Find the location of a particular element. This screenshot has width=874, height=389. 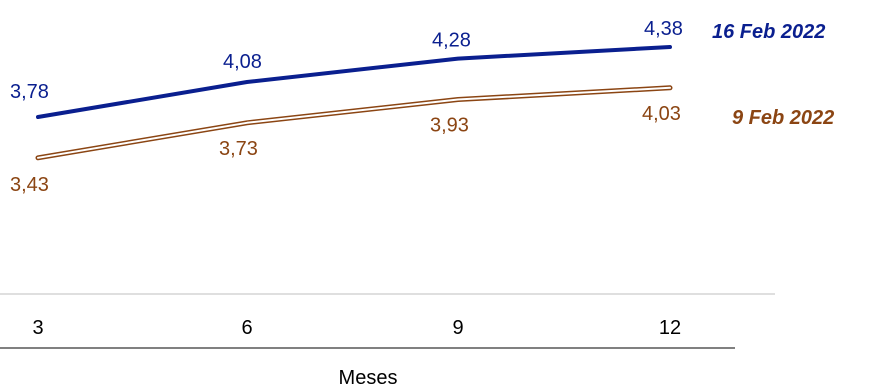

x-tick-label: 12 is located at coordinates (670, 328).